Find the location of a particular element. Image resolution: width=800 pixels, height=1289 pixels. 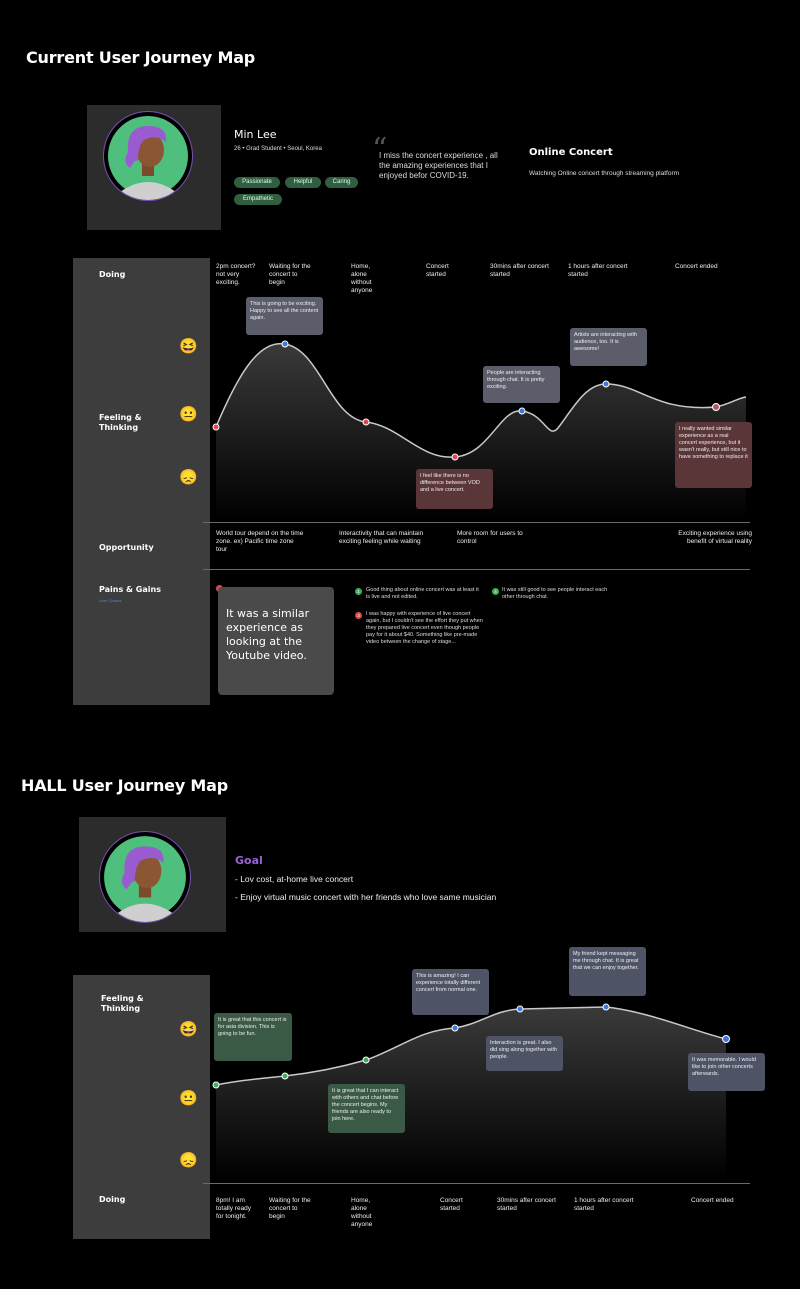

sad-face-icon-2: 😞 is located at coordinates (188, 1160).